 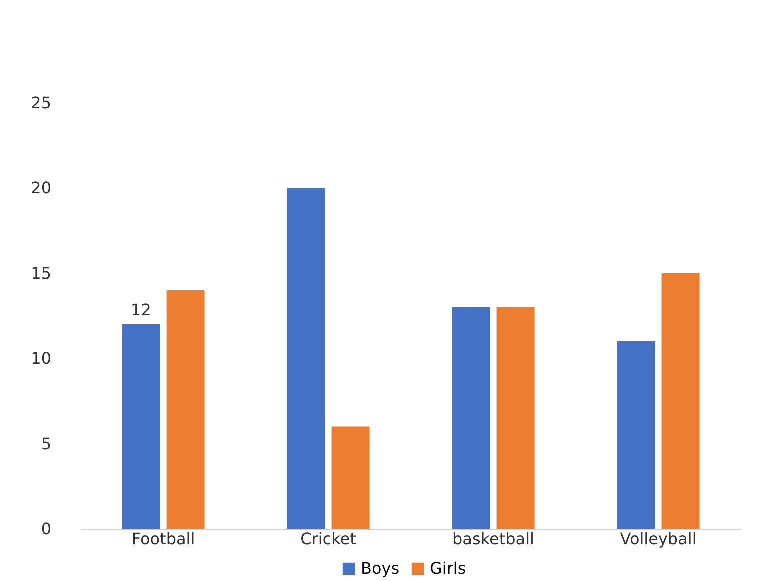 What do you see at coordinates (164, 539) in the screenshot?
I see `x-tick-label: Football` at bounding box center [164, 539].